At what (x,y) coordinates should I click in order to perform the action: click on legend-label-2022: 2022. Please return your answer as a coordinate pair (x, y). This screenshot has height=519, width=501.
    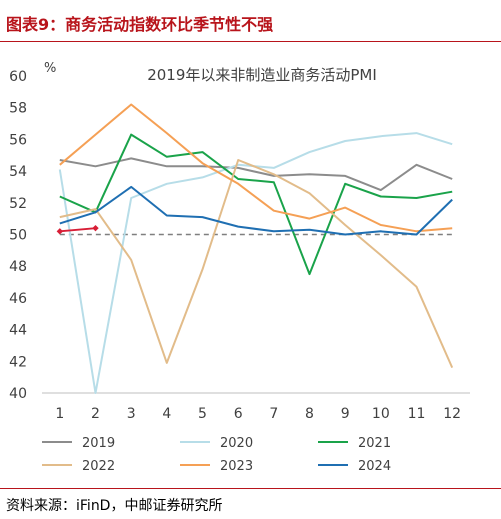
    Looking at the image, I should click on (98, 466).